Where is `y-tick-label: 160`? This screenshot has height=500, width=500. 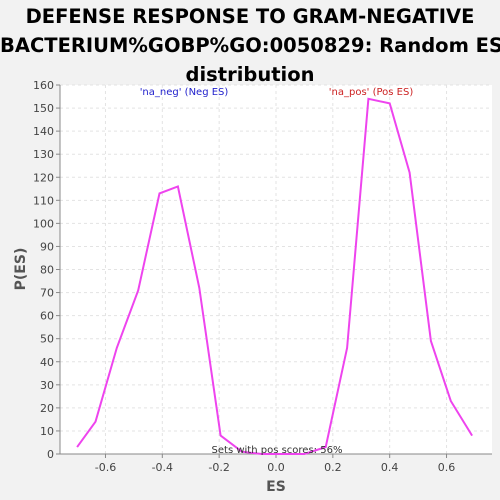 y-tick-label: 160 is located at coordinates (43, 85).